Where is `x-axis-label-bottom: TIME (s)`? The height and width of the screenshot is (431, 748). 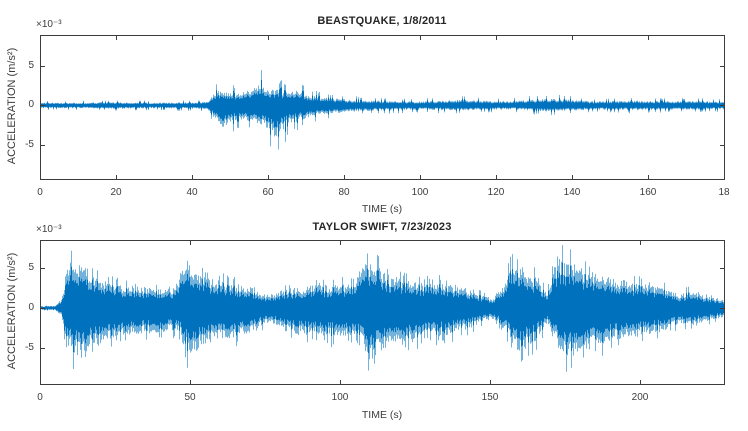 x-axis-label-bottom: TIME (s) is located at coordinates (382, 415).